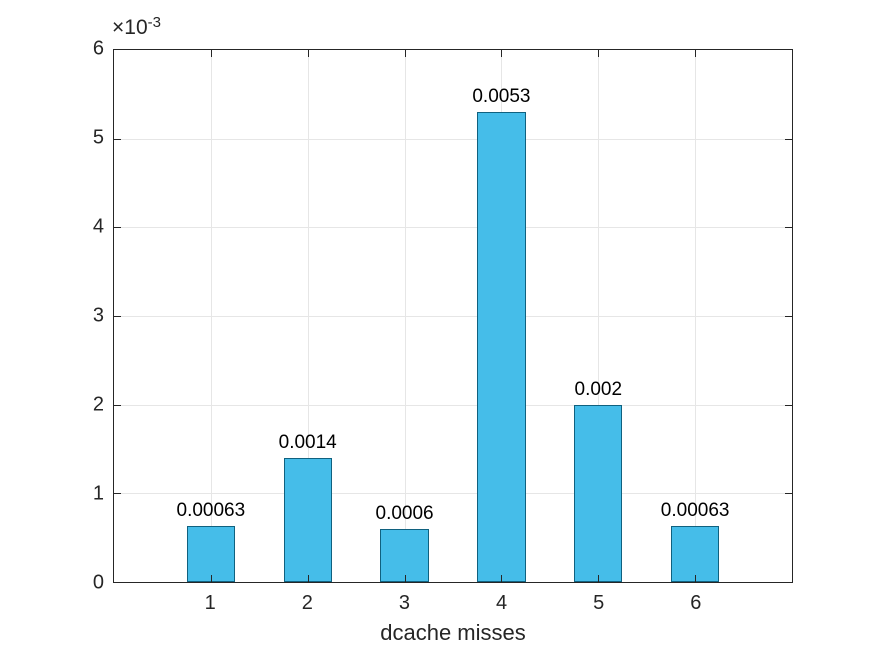 The height and width of the screenshot is (656, 875). I want to click on y-axis-multiplier: ×10⁻³, so click(136, 27).